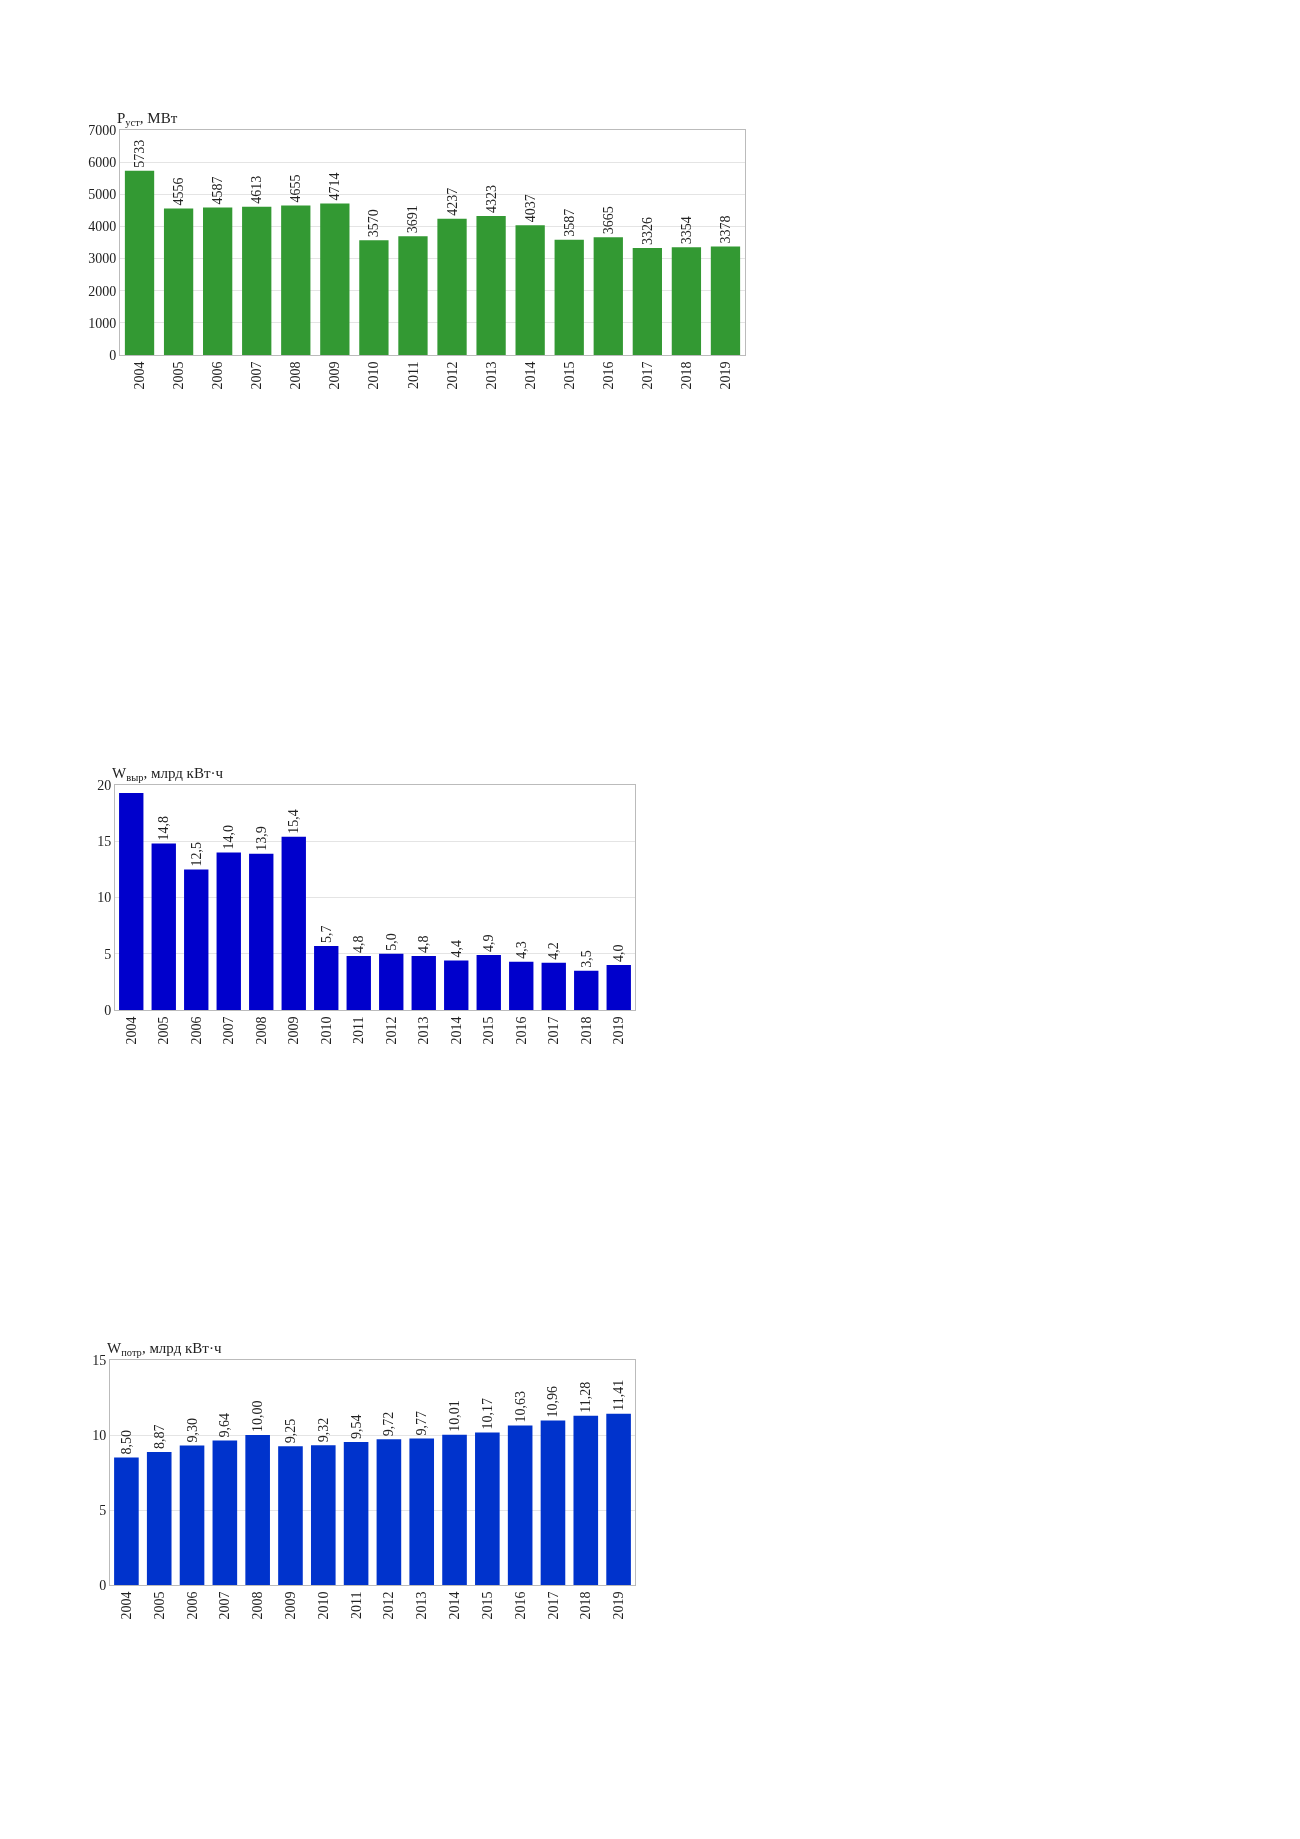 This screenshot has height=1839, width=1300. What do you see at coordinates (102, 323) in the screenshot?
I see `y-tick-label: 1000` at bounding box center [102, 323].